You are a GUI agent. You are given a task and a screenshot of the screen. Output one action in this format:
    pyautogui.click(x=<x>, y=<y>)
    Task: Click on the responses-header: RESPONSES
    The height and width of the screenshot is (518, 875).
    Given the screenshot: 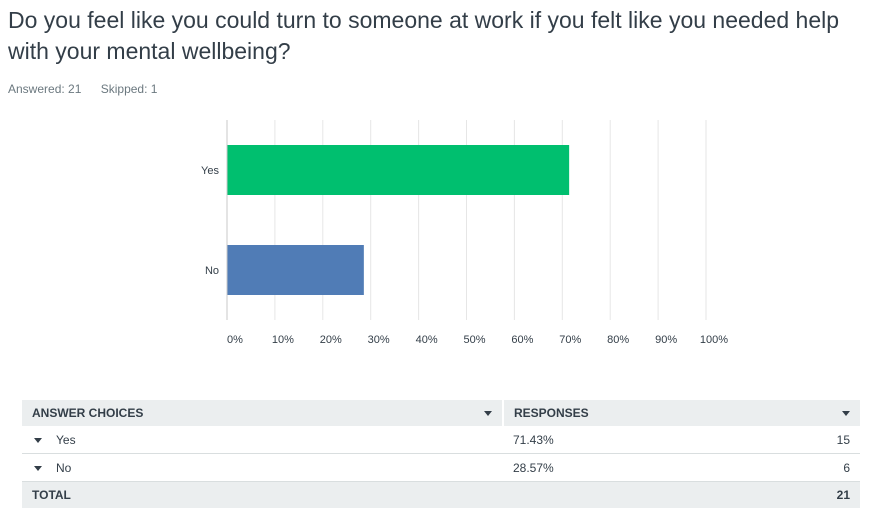 What is the action you would take?
    pyautogui.click(x=681, y=413)
    